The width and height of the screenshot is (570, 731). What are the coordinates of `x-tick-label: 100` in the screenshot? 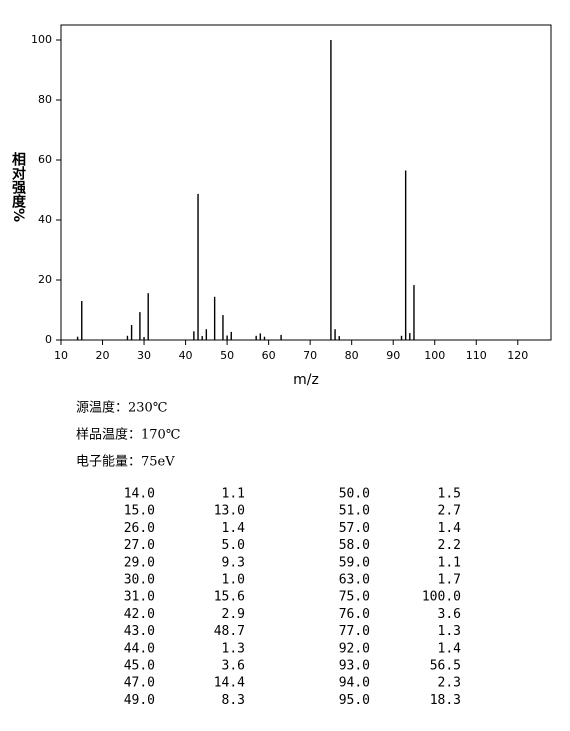 It's located at (434, 355).